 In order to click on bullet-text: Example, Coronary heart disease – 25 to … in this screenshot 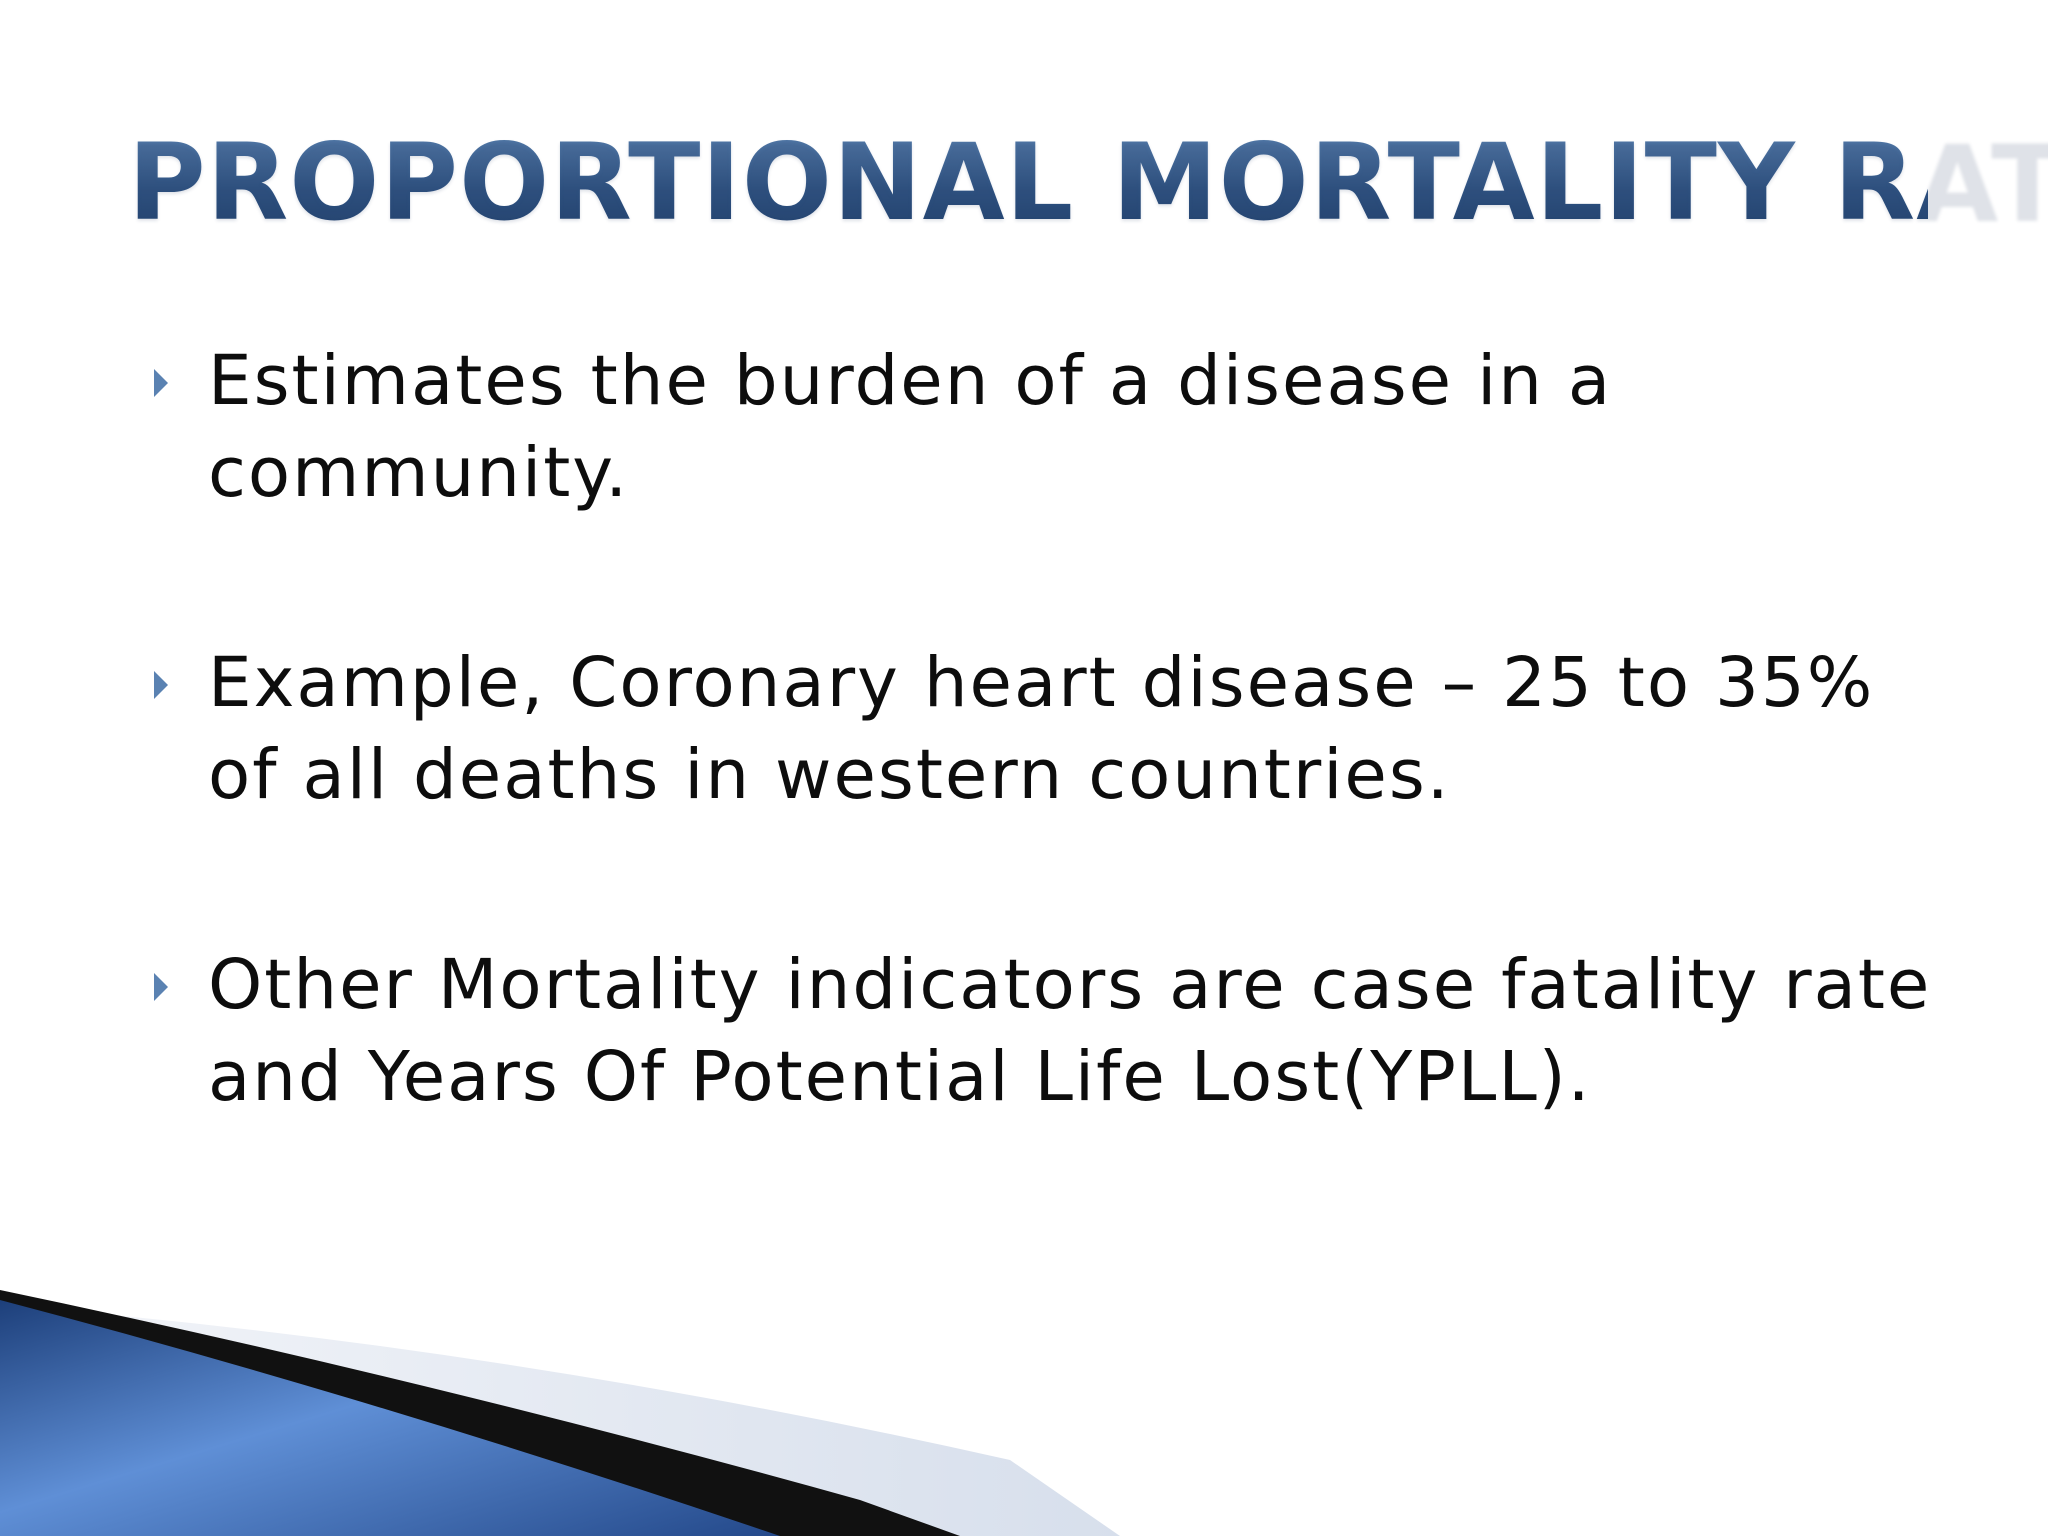, I will do `click(1041, 729)`.